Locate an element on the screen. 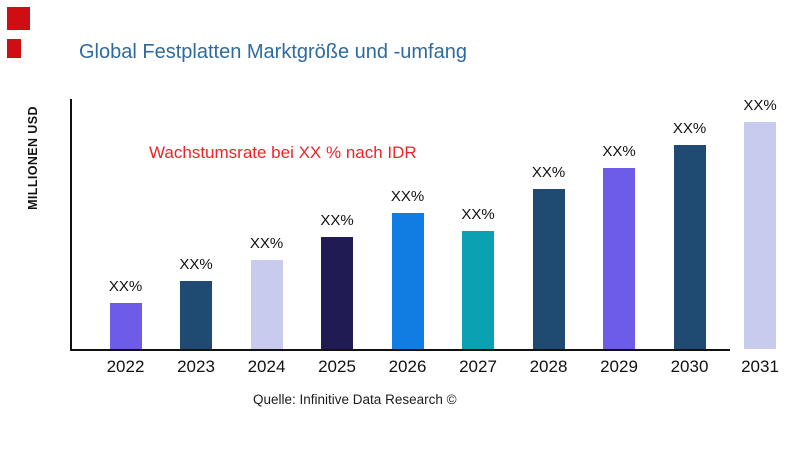  bar-2022 is located at coordinates (125, 326).